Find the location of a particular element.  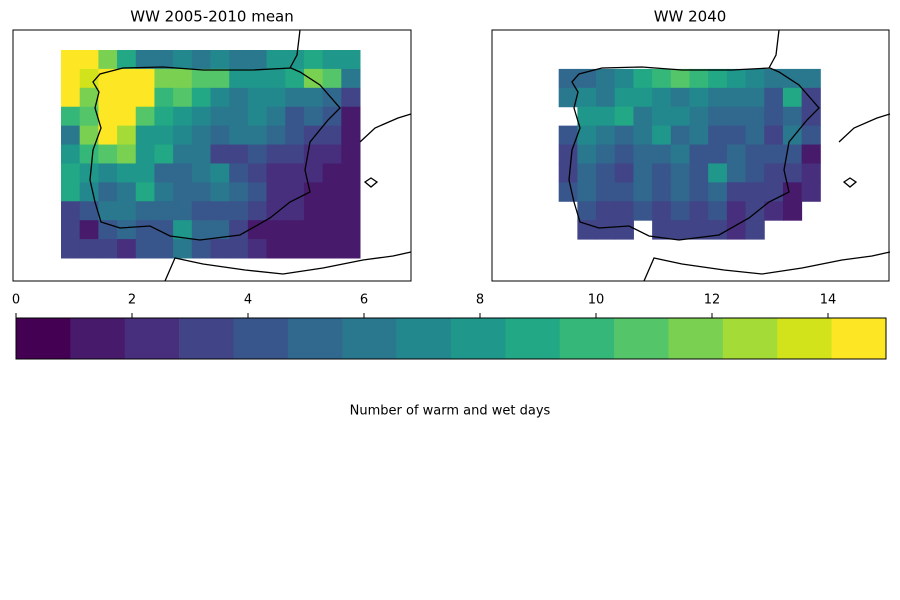

colorbar-tick-label: 0 is located at coordinates (16, 300).